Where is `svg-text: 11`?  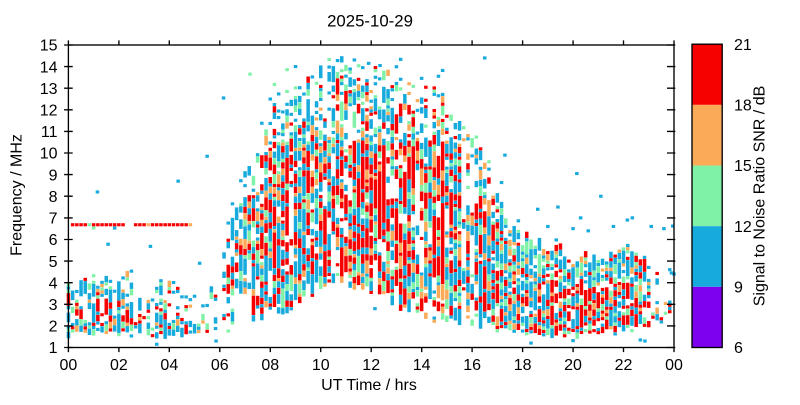 svg-text: 11 is located at coordinates (49, 132).